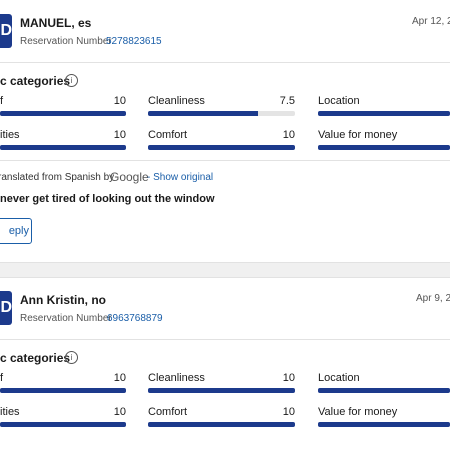 The height and width of the screenshot is (450, 450). I want to click on show-original-link: - Show original, so click(180, 177).